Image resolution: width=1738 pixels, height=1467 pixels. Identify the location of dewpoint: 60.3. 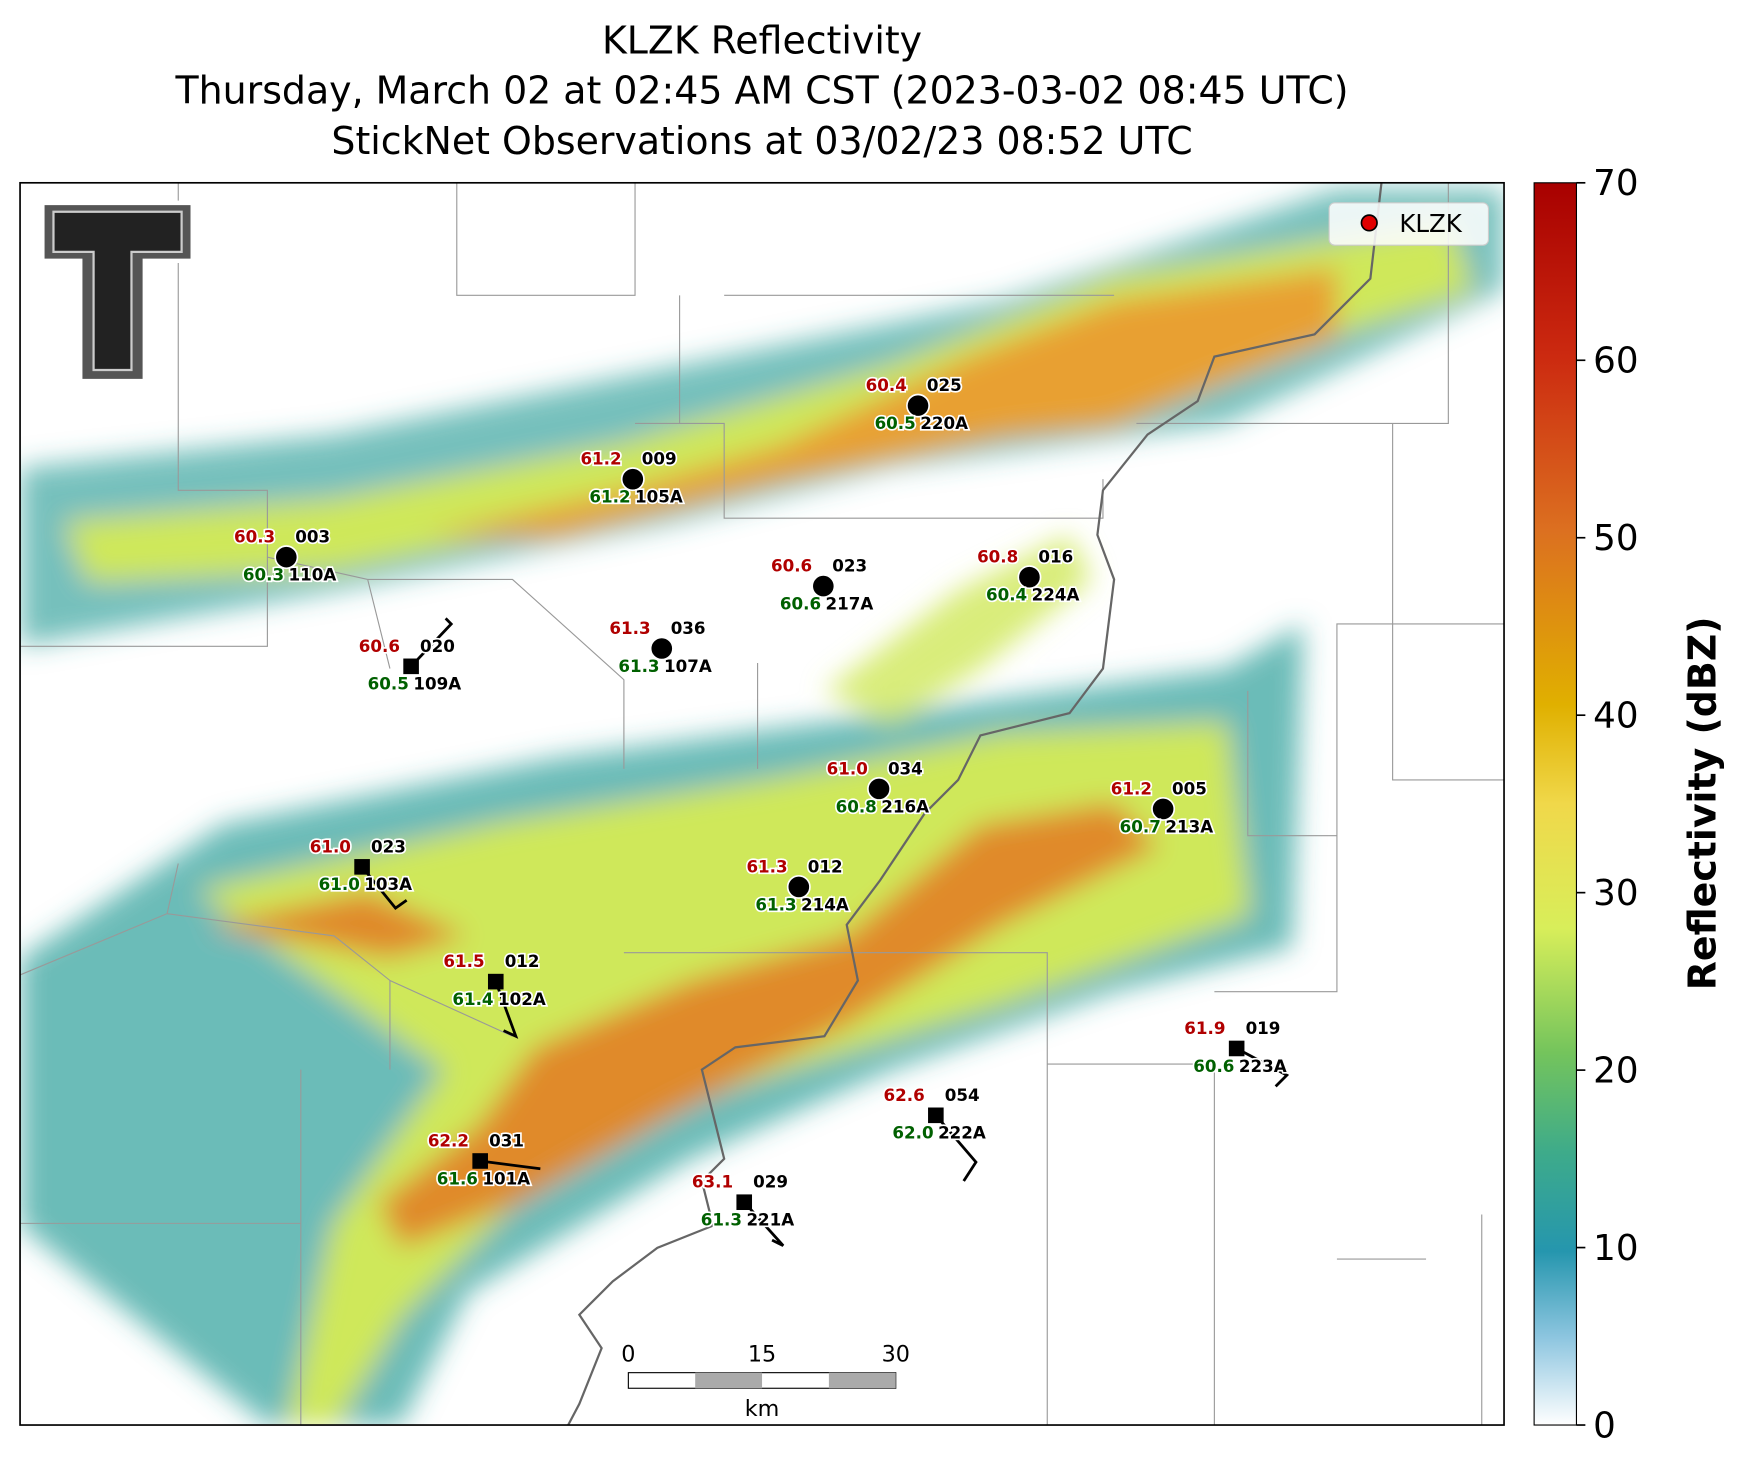
(263, 575).